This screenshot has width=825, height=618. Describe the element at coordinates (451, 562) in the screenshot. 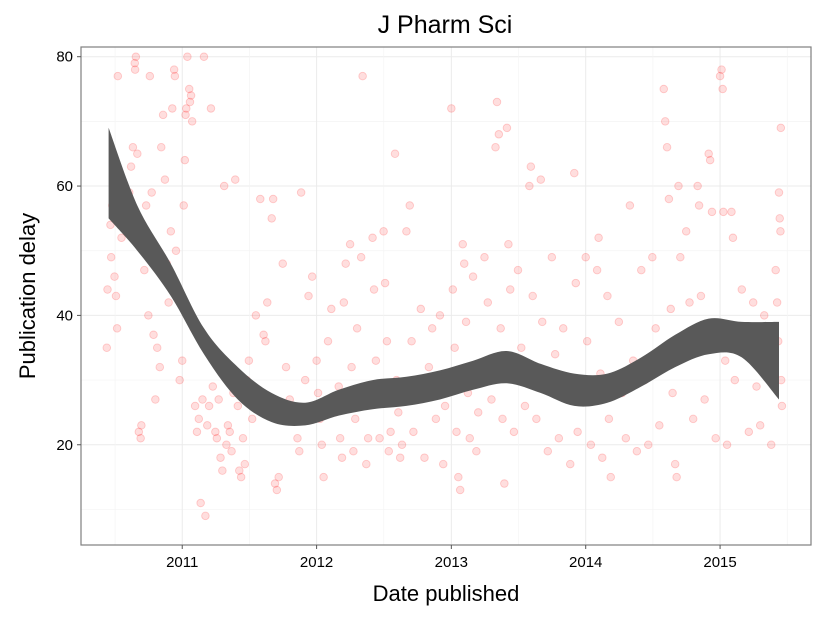

I see `x-tick-label: 2013` at that location.